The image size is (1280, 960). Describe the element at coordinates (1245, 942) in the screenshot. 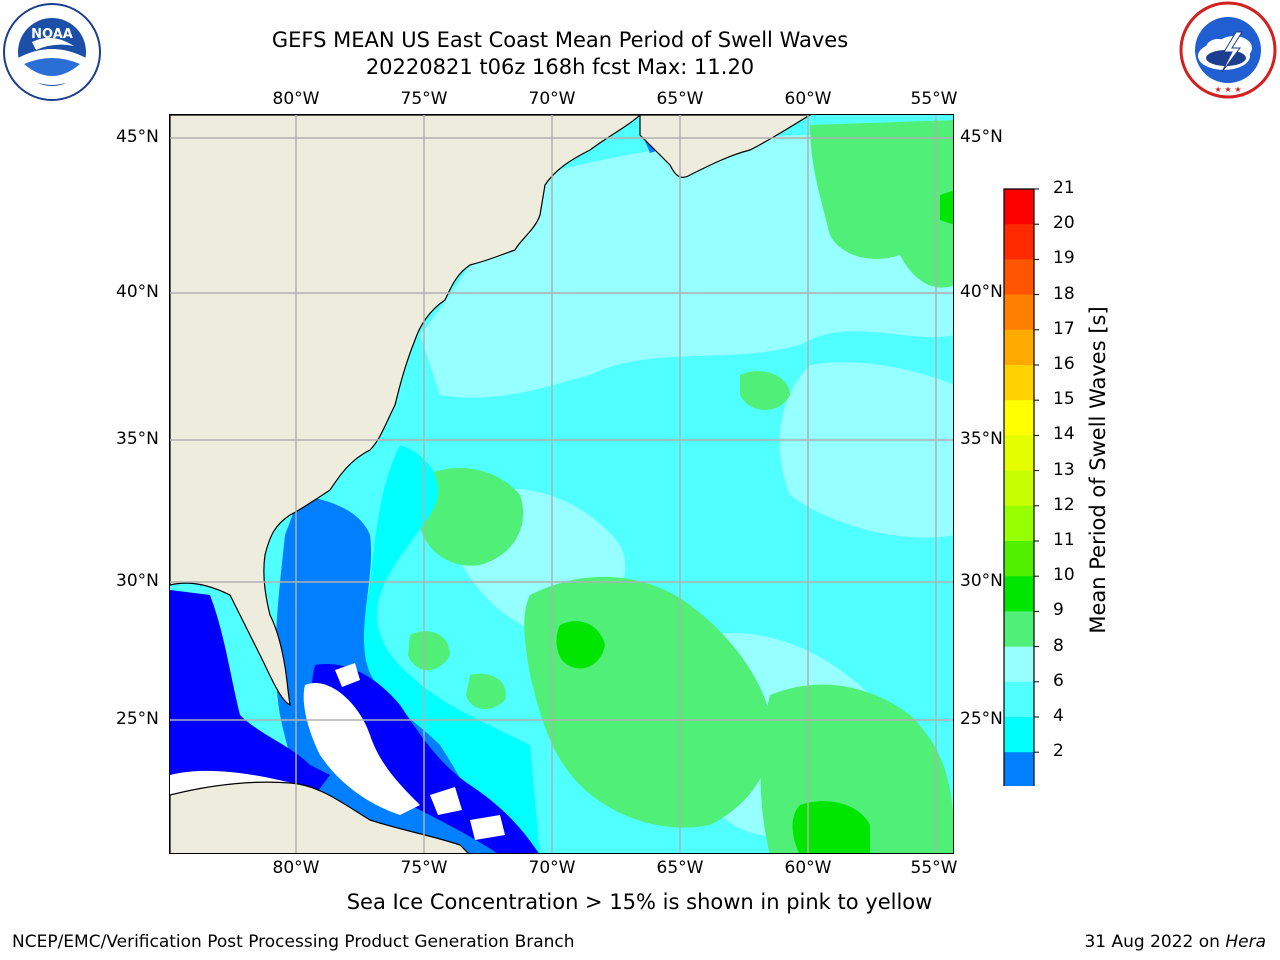

I see `host-name: Hera` at that location.